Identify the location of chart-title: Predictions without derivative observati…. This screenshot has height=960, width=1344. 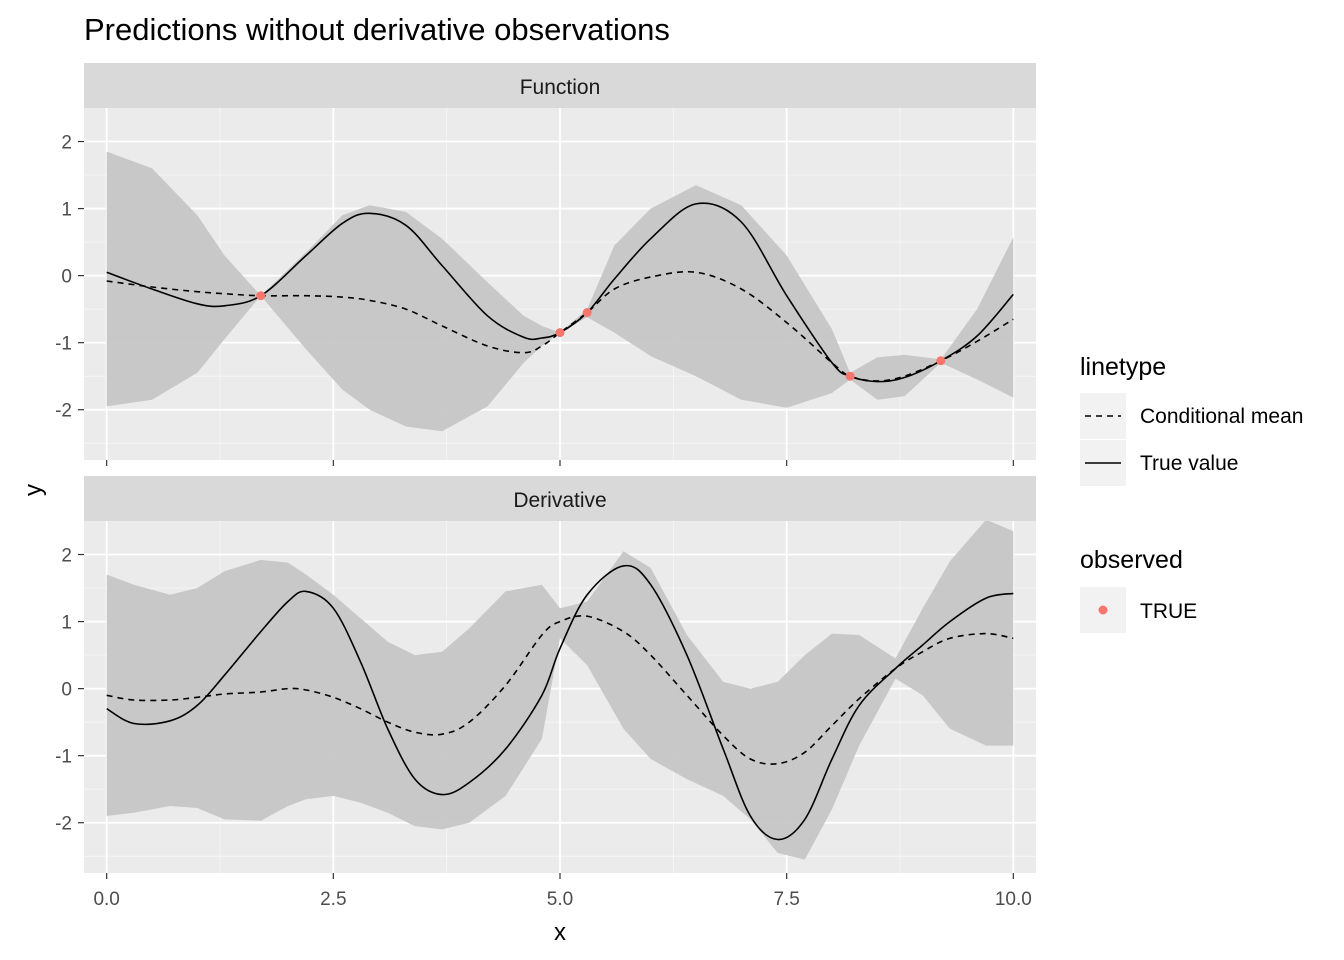
(377, 29).